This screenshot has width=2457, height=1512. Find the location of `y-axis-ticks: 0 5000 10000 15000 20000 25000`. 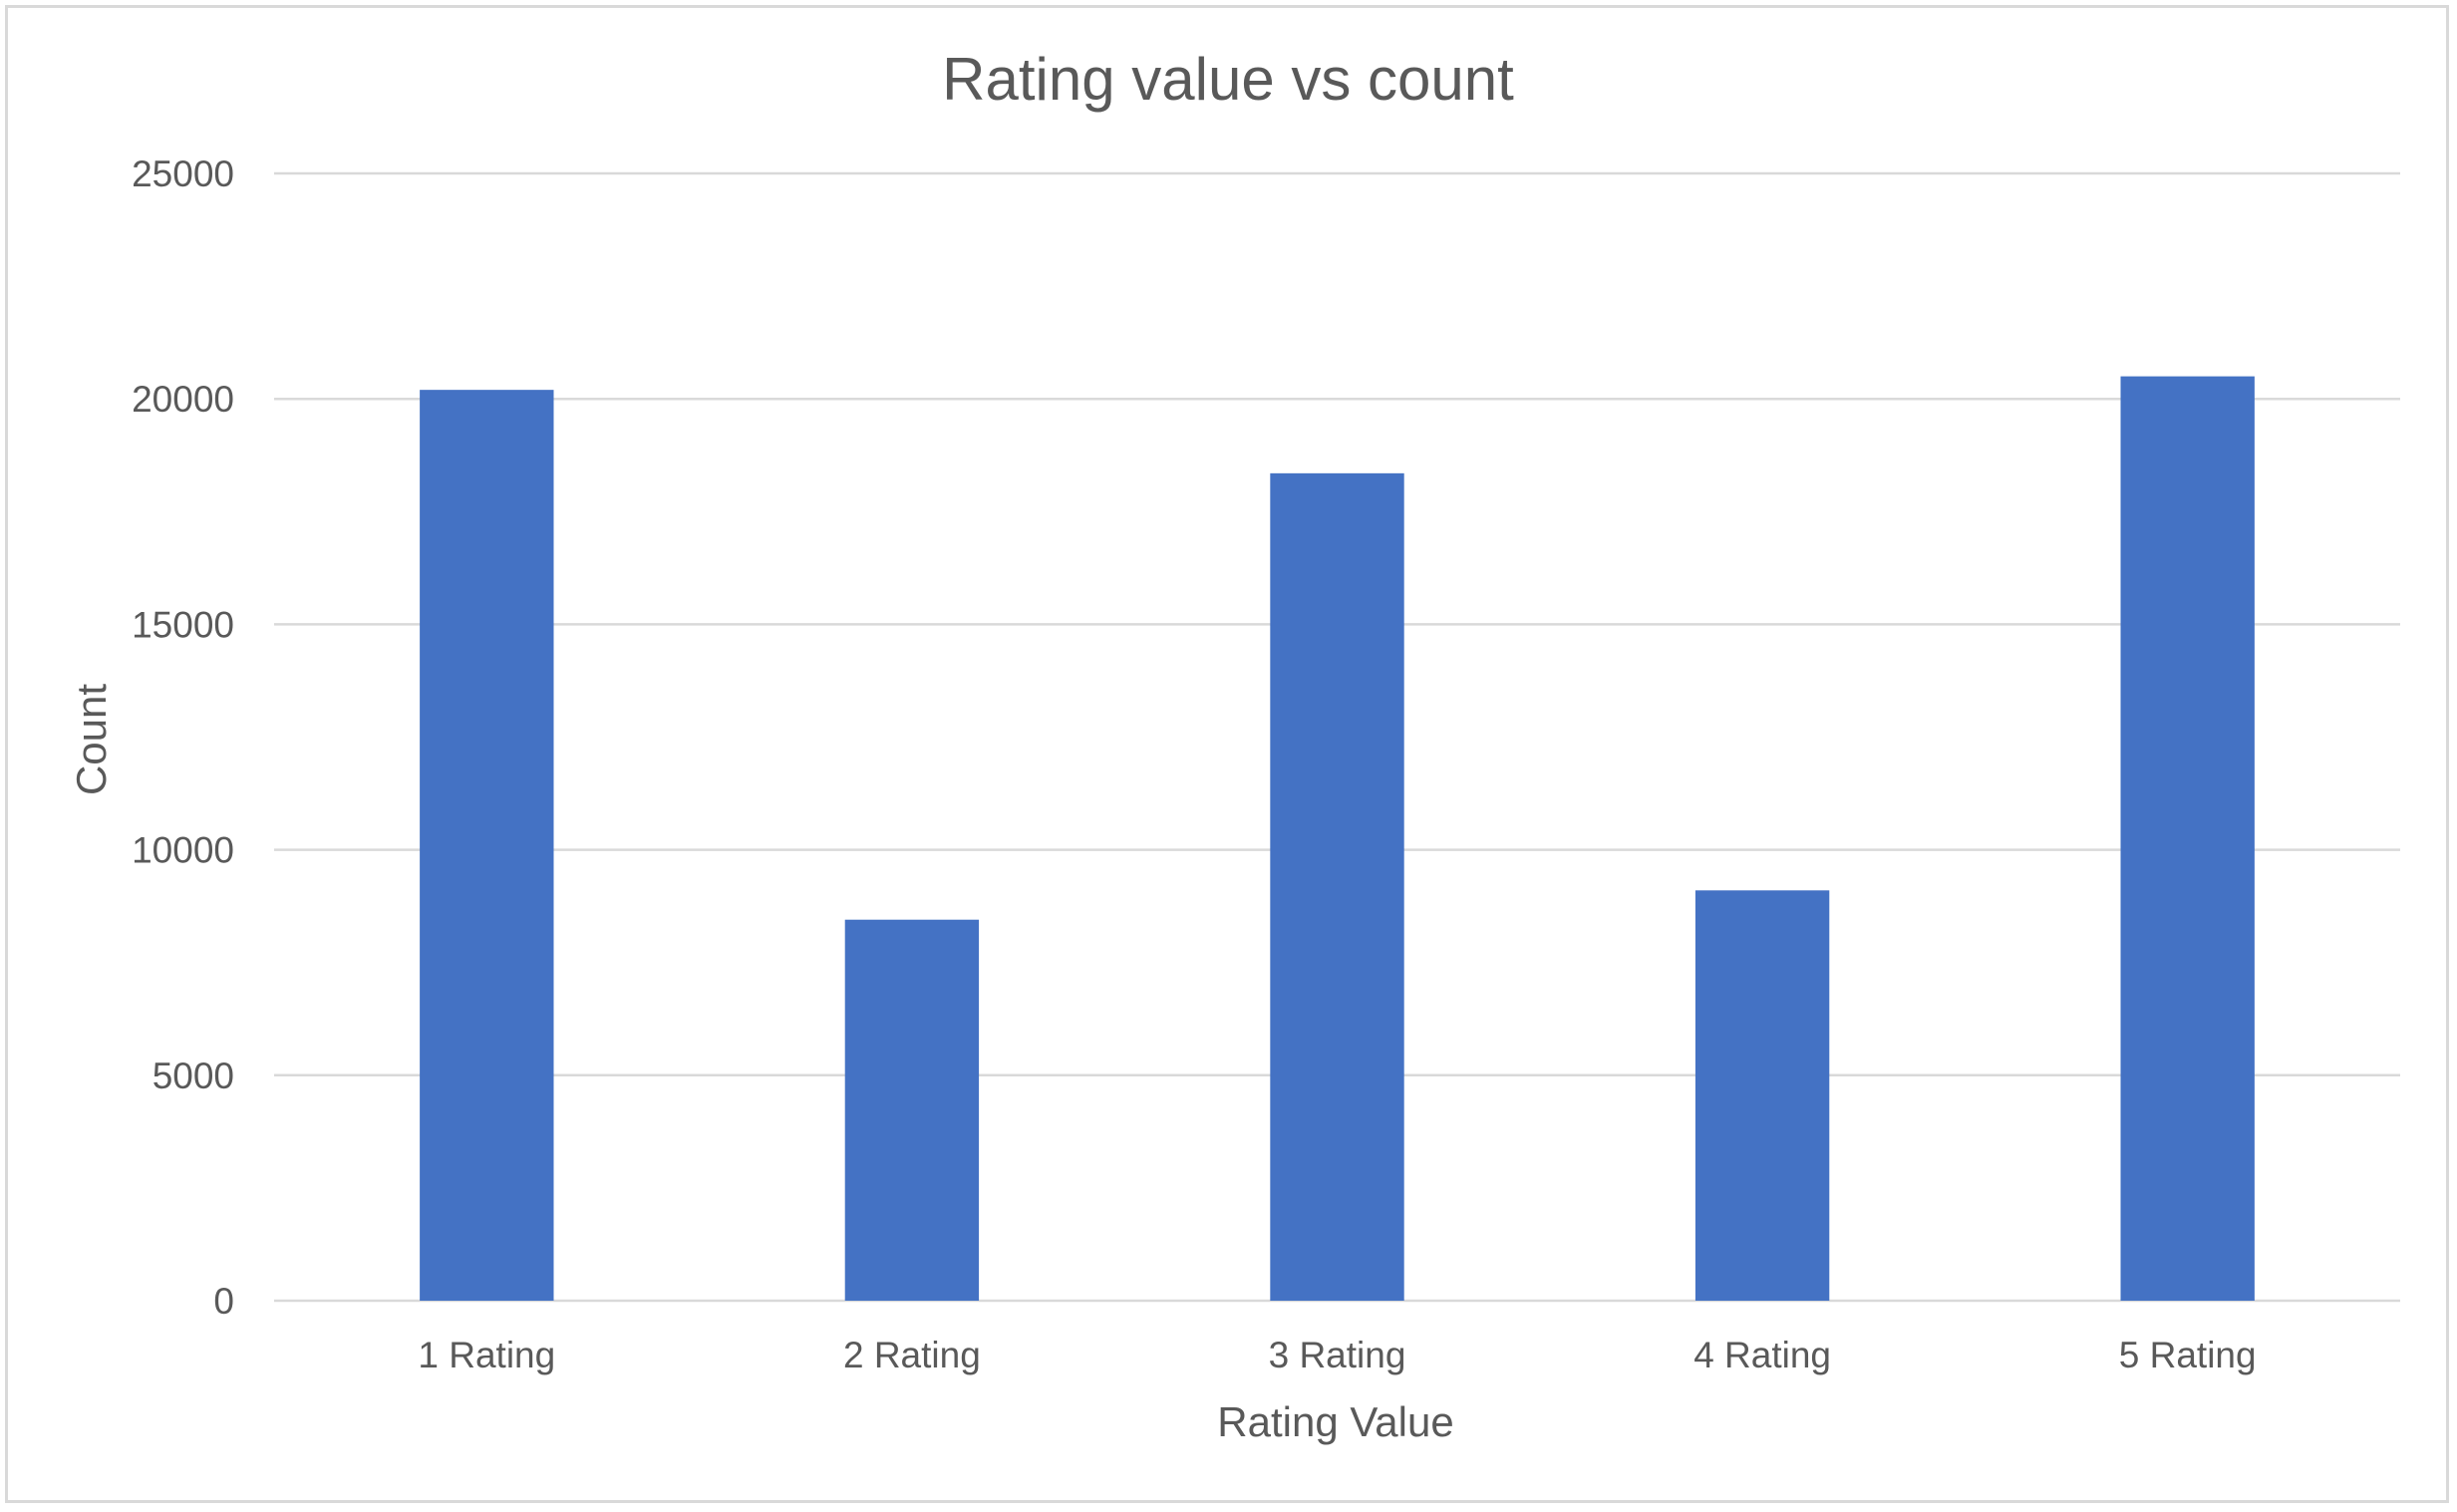

y-axis-ticks: 0 5000 10000 15000 20000 25000 is located at coordinates (183, 738).